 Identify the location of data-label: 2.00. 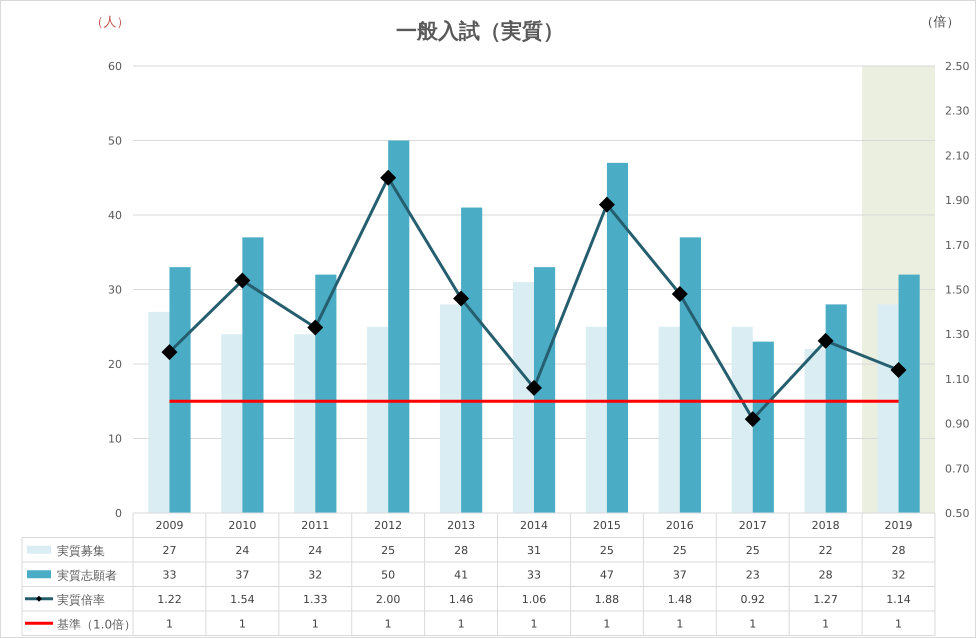
(388, 599).